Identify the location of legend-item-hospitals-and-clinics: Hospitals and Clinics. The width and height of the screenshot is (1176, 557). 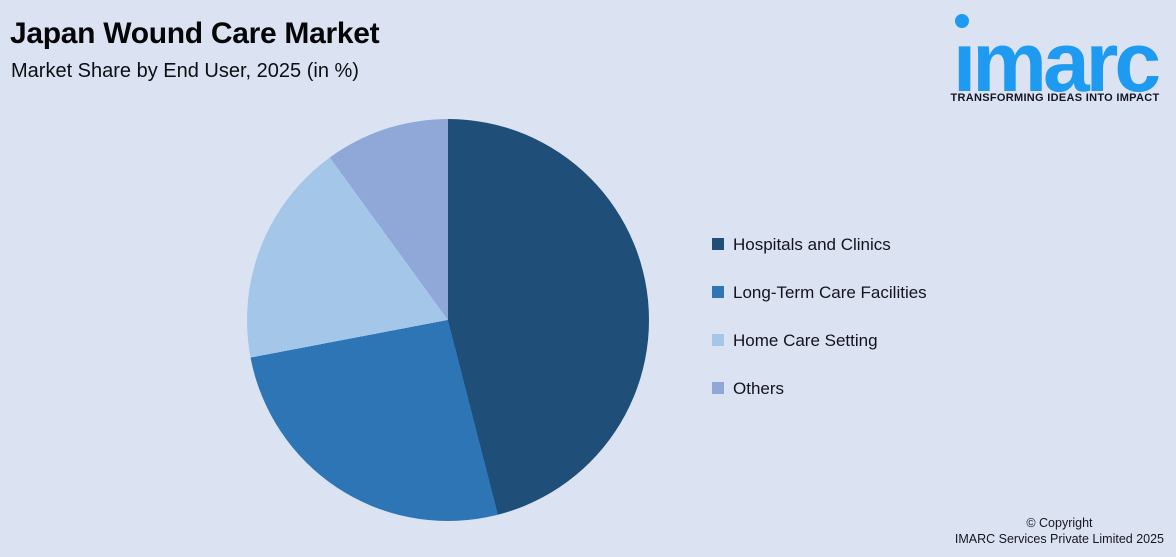
(819, 244).